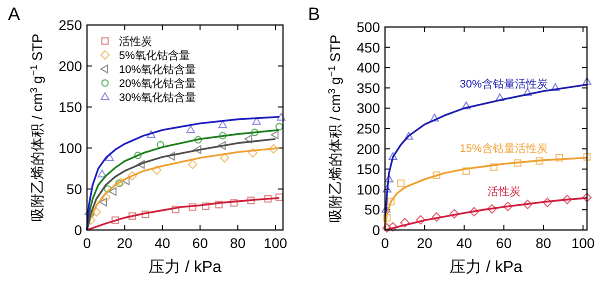 Image resolution: width=600 pixels, height=284 pixels. I want to click on chart-title: A, so click(14, 14).